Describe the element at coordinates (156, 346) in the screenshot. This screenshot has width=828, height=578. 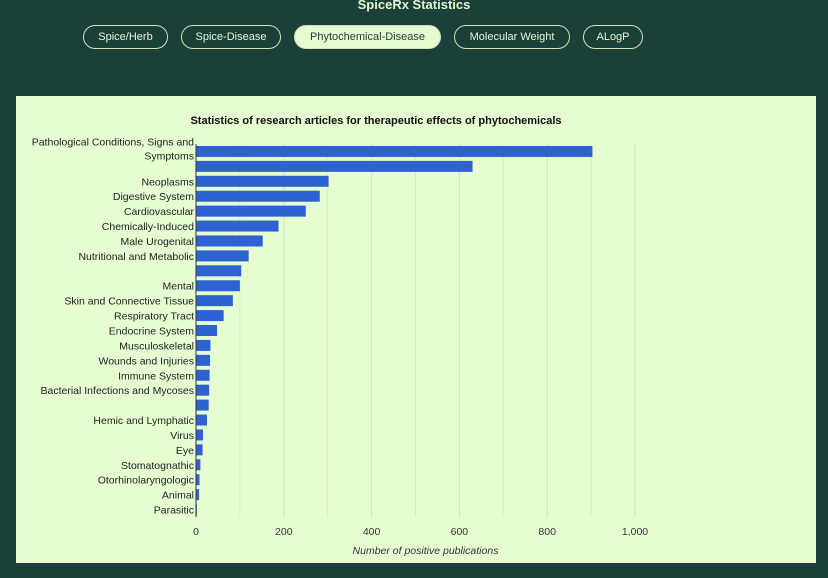
I see `category-label: Musculoskeletal` at that location.